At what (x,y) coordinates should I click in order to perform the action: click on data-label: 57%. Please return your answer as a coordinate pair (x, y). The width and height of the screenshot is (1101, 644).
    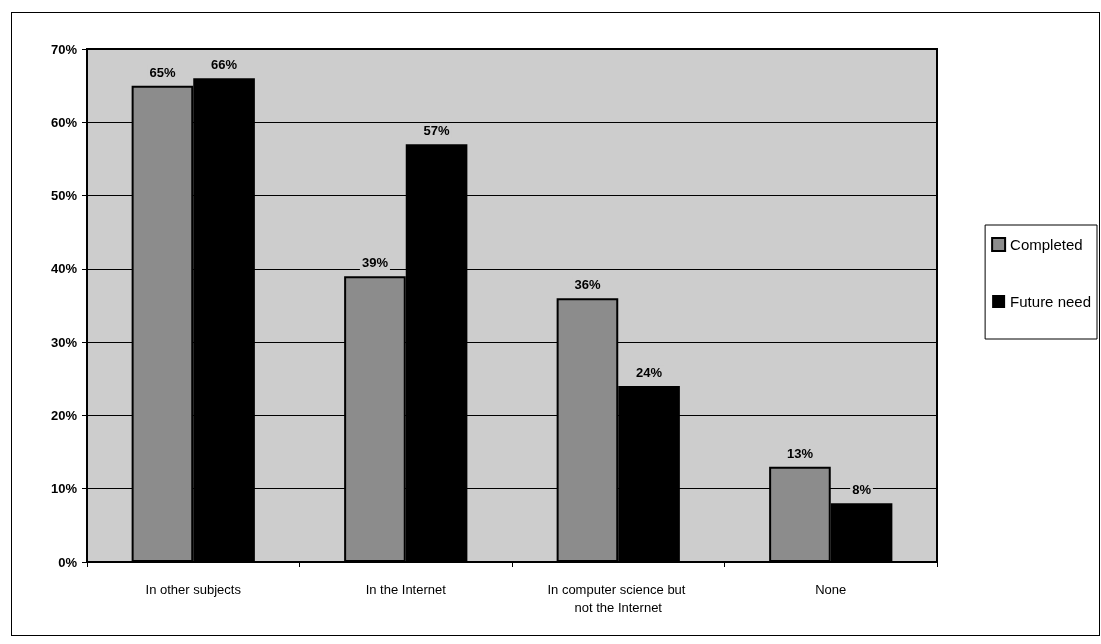
    Looking at the image, I should click on (437, 131).